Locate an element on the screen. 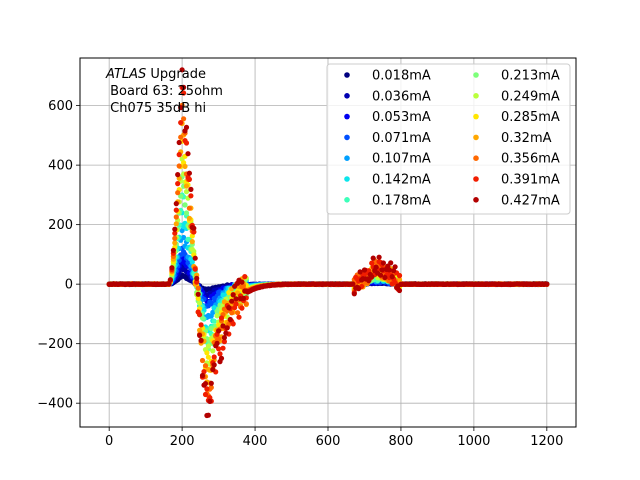  x-tick-label: 1200 is located at coordinates (546, 441).